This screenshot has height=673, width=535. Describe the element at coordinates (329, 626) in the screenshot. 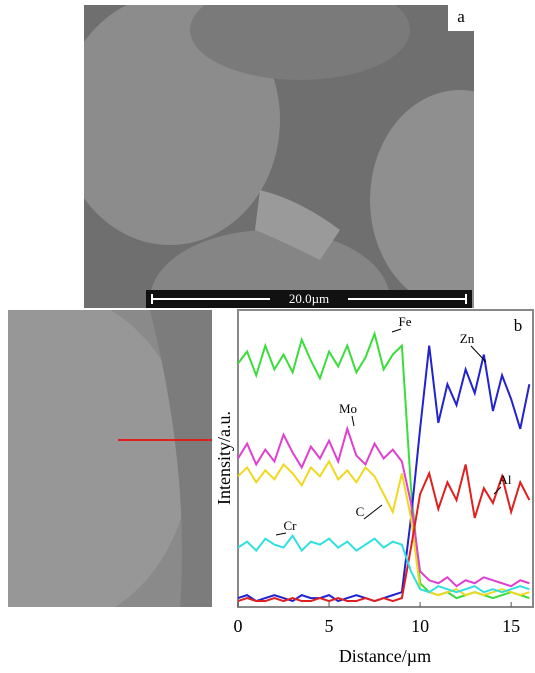

I see `x-tick-label: 5` at that location.